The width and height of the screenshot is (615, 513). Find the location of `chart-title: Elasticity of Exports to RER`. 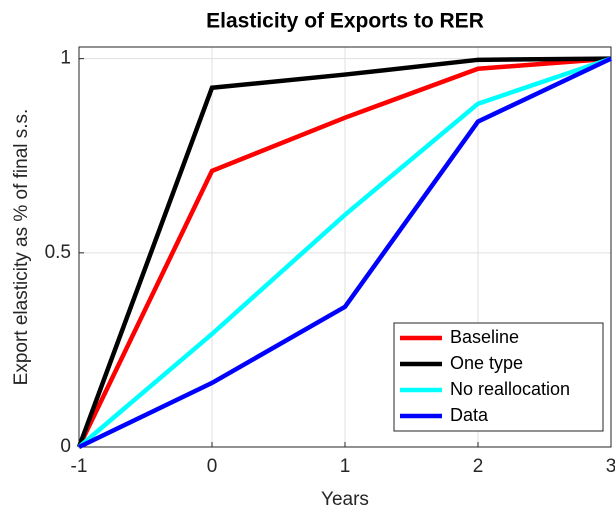

chart-title: Elasticity of Exports to RER is located at coordinates (345, 21).